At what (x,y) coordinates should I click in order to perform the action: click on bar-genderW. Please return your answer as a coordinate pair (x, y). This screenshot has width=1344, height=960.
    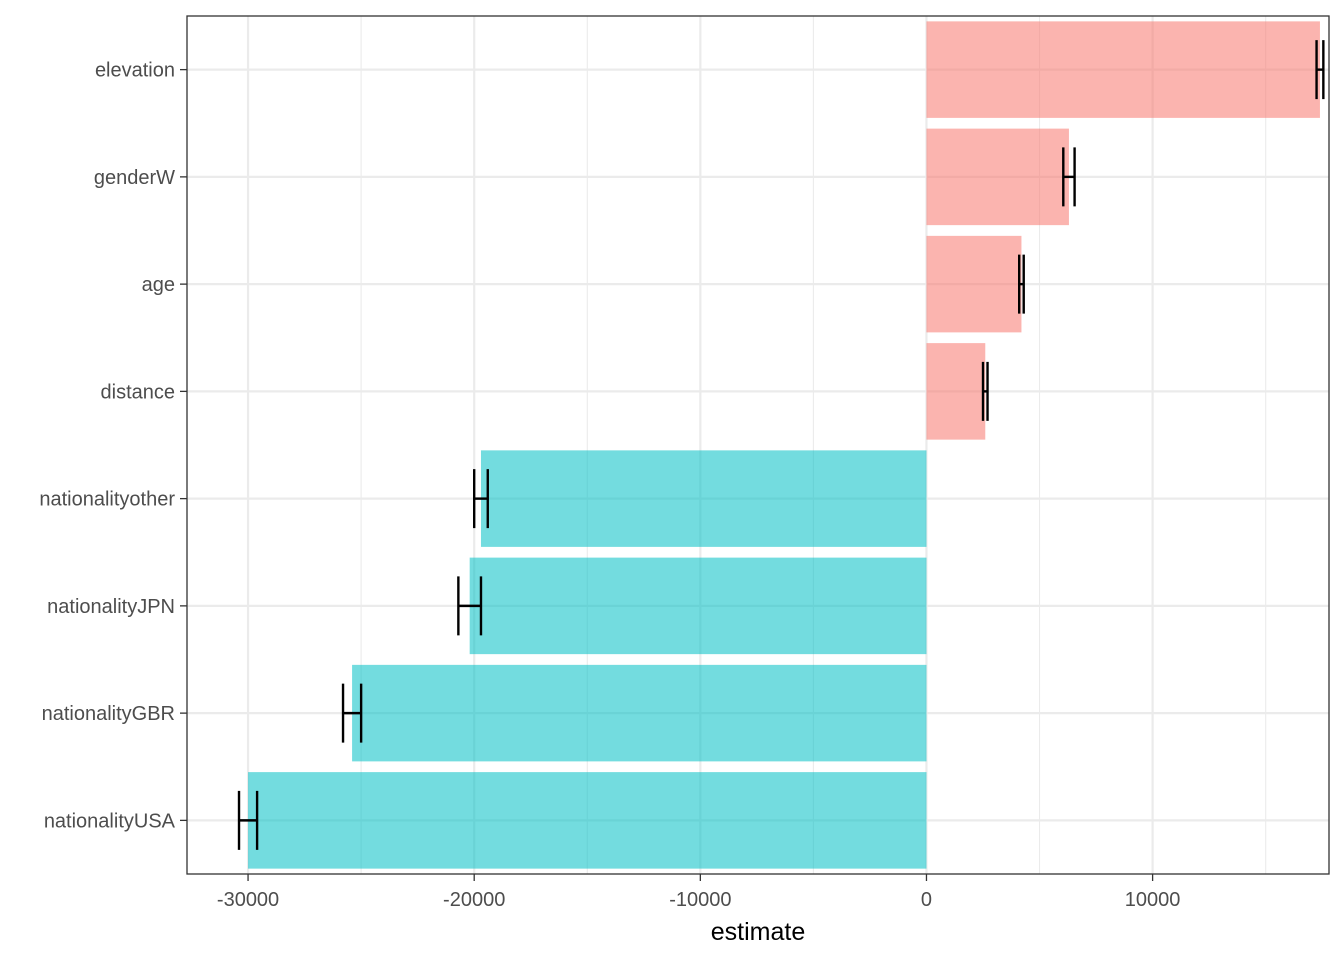
    Looking at the image, I should click on (997, 177).